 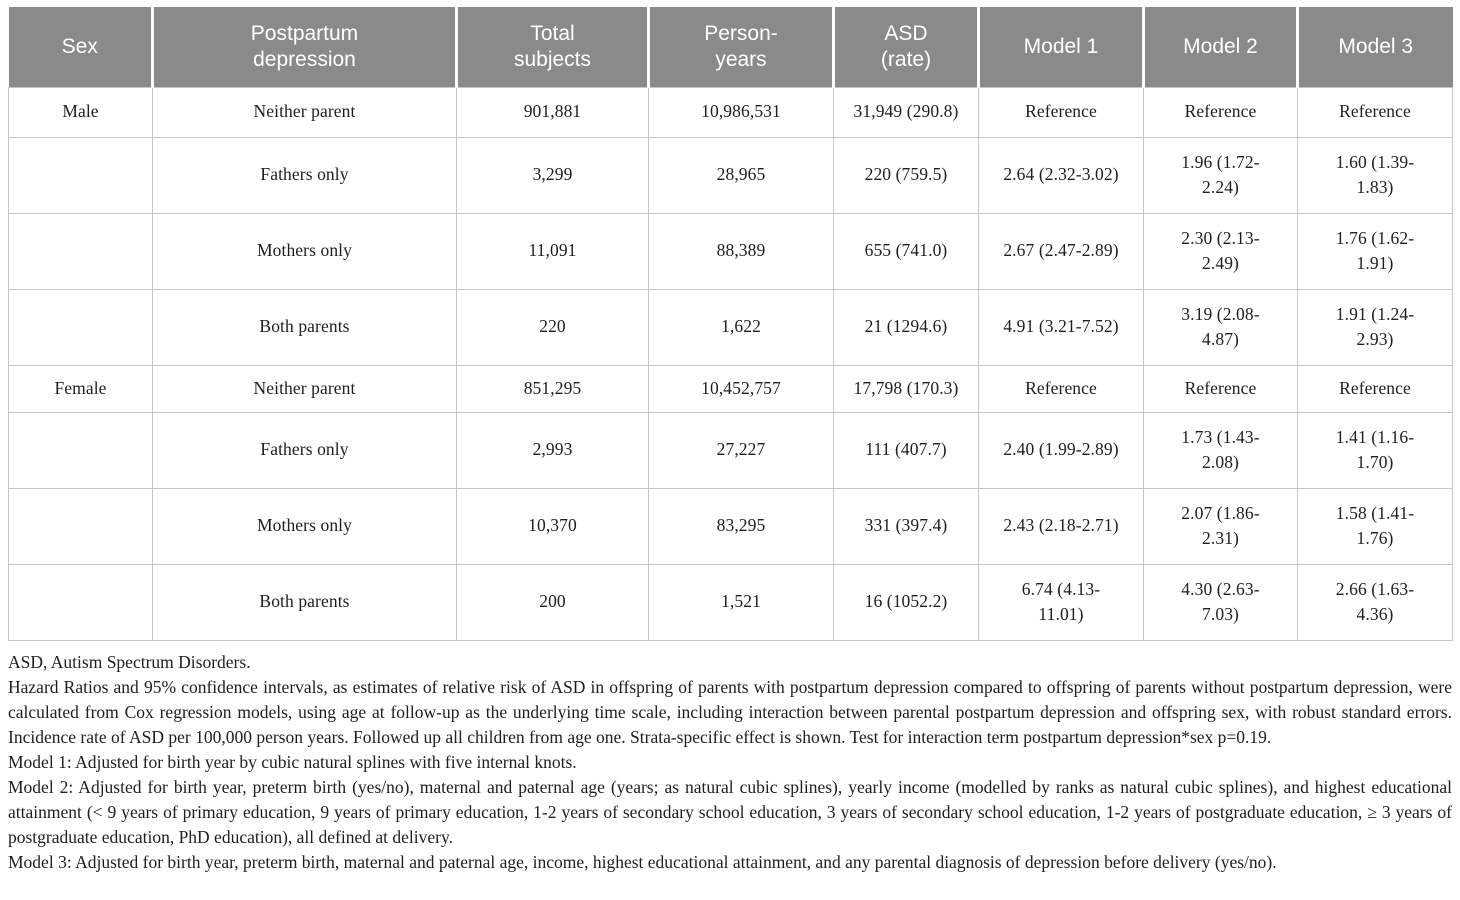 I want to click on cell-total-subjects: 200, so click(x=552, y=602).